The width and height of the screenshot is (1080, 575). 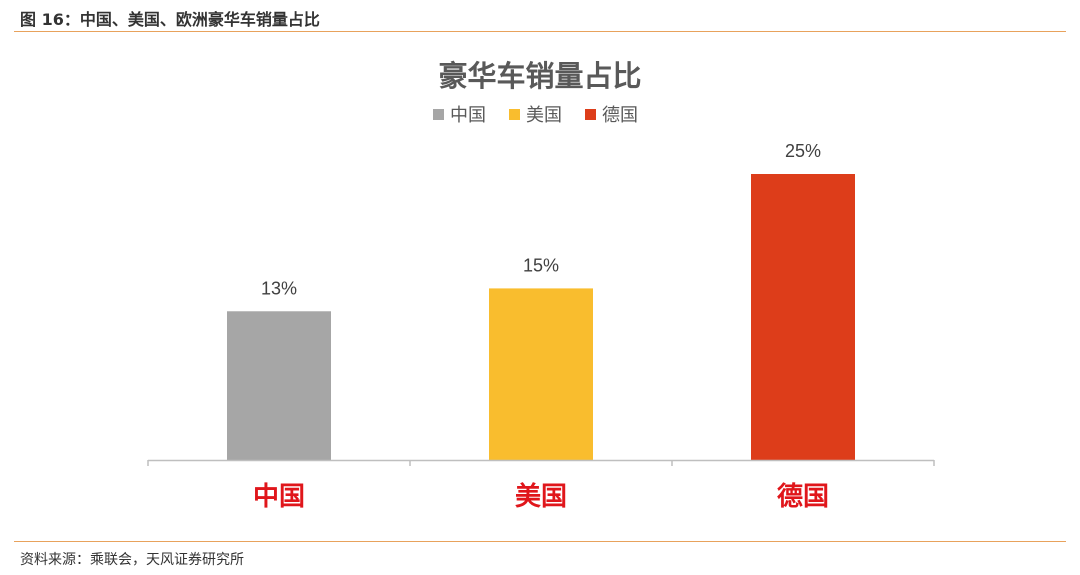 I want to click on legend-item-3: 德国, so click(x=611, y=115).